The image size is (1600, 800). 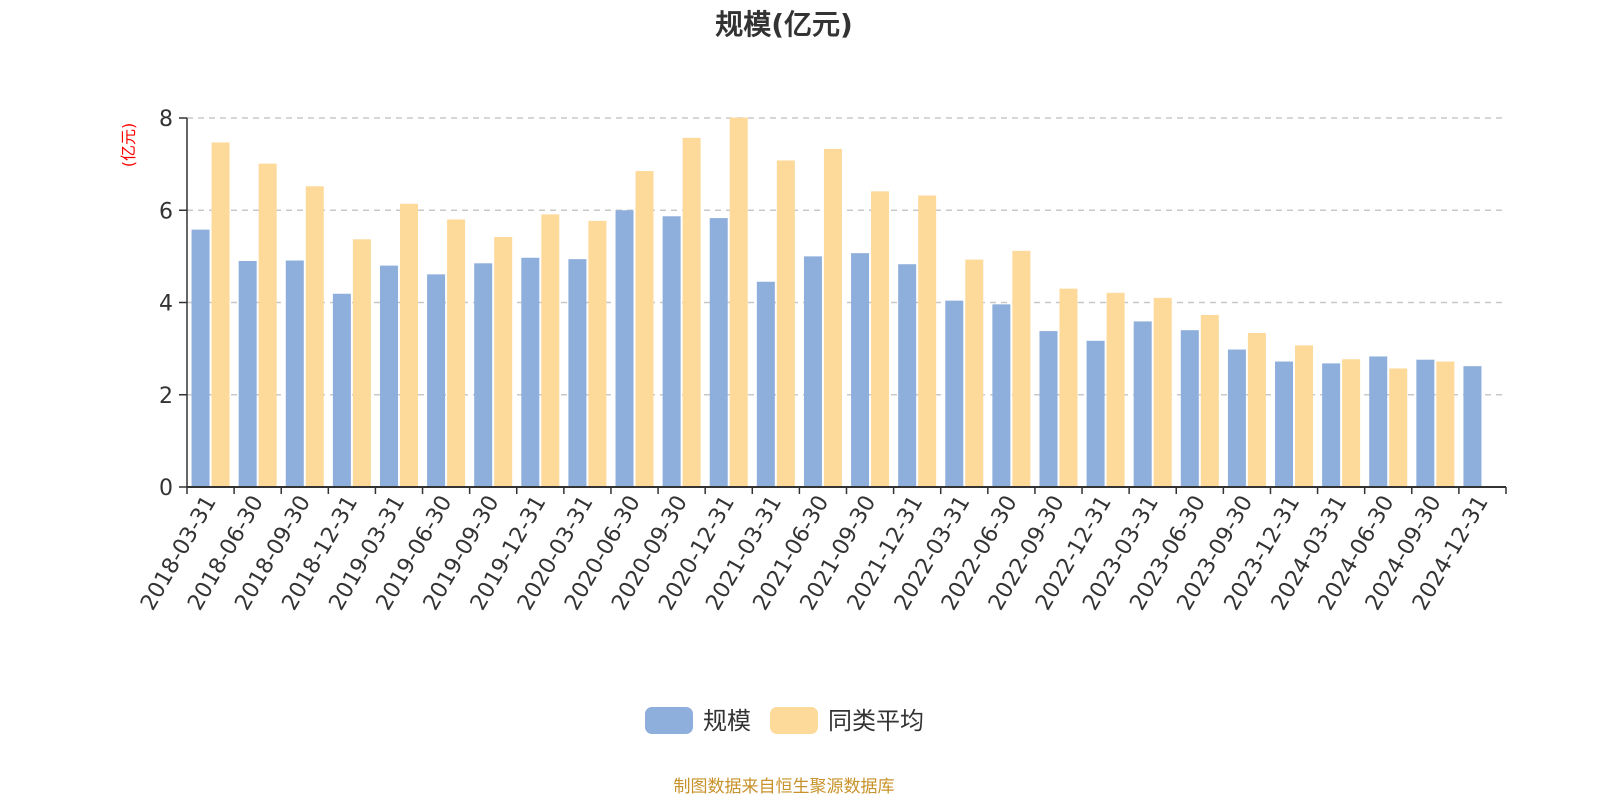 I want to click on chart-title: 规模(亿元), so click(x=784, y=24).